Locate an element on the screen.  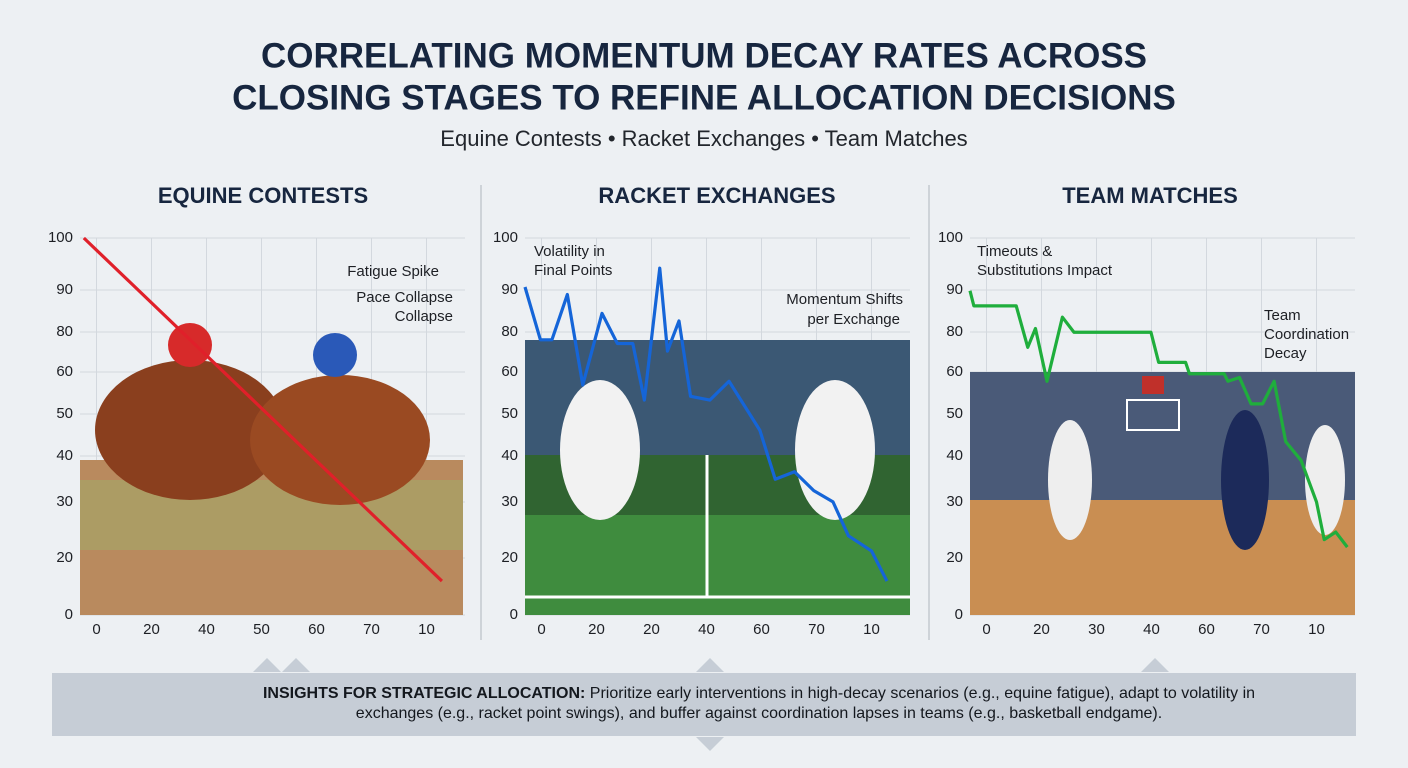
annotation: per Exchange is located at coordinates (853, 319).